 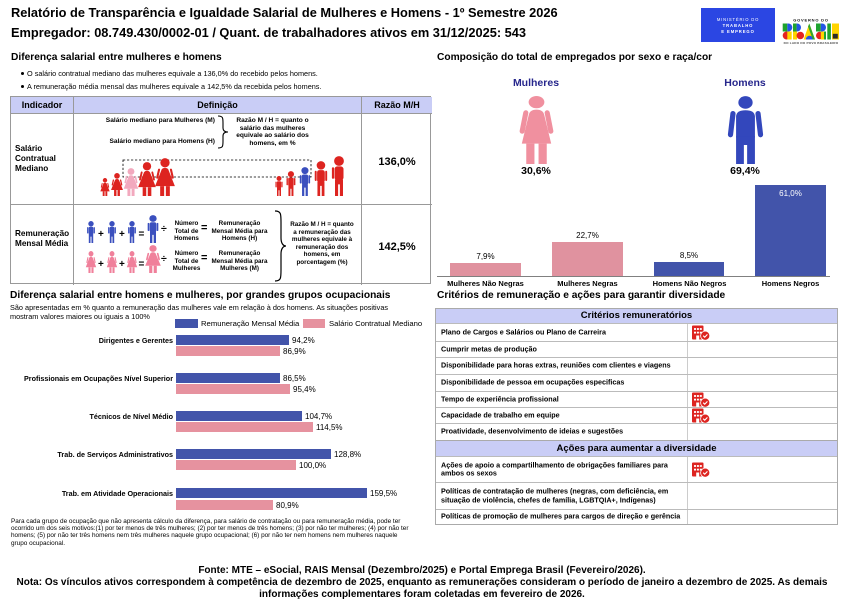 What do you see at coordinates (811, 42) in the screenshot?
I see `svg-text: DO LADO DO POVO BRASILEIRO` at bounding box center [811, 42].